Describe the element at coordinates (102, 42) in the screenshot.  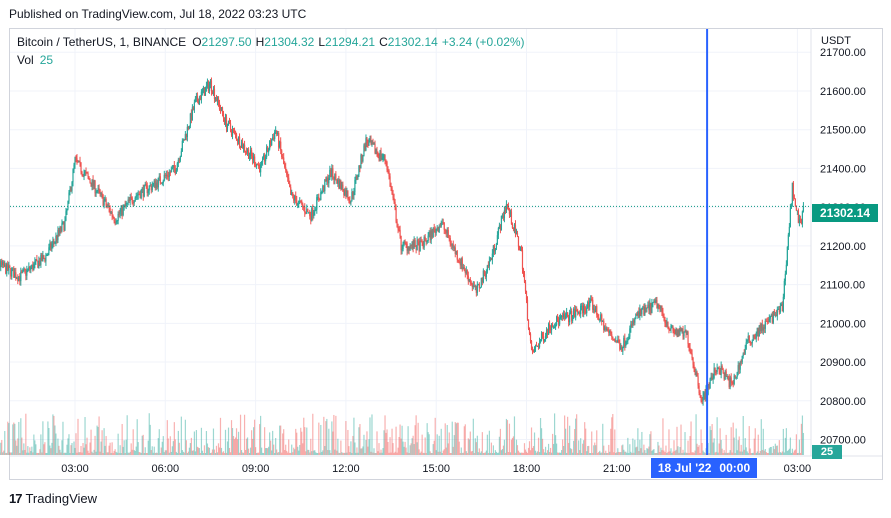
I see `symbol-name: Bitcoin / TetherUS, 1, BINANCE` at that location.